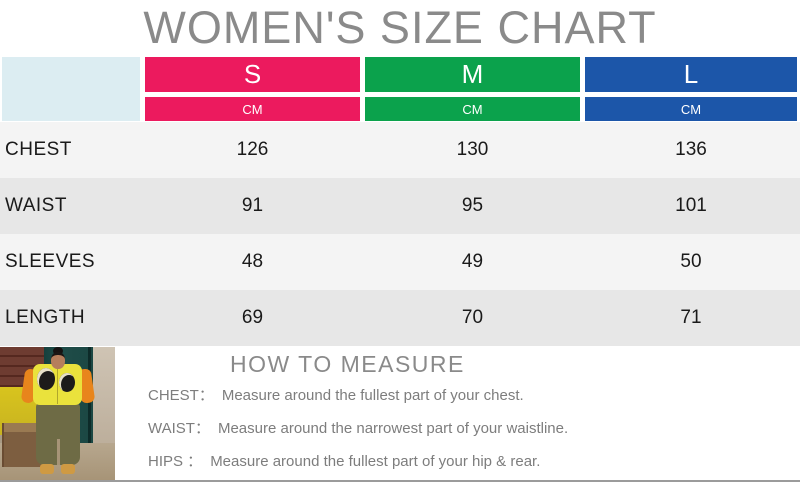 The height and width of the screenshot is (485, 800). Describe the element at coordinates (58, 351) in the screenshot. I see `hair-bun` at that location.